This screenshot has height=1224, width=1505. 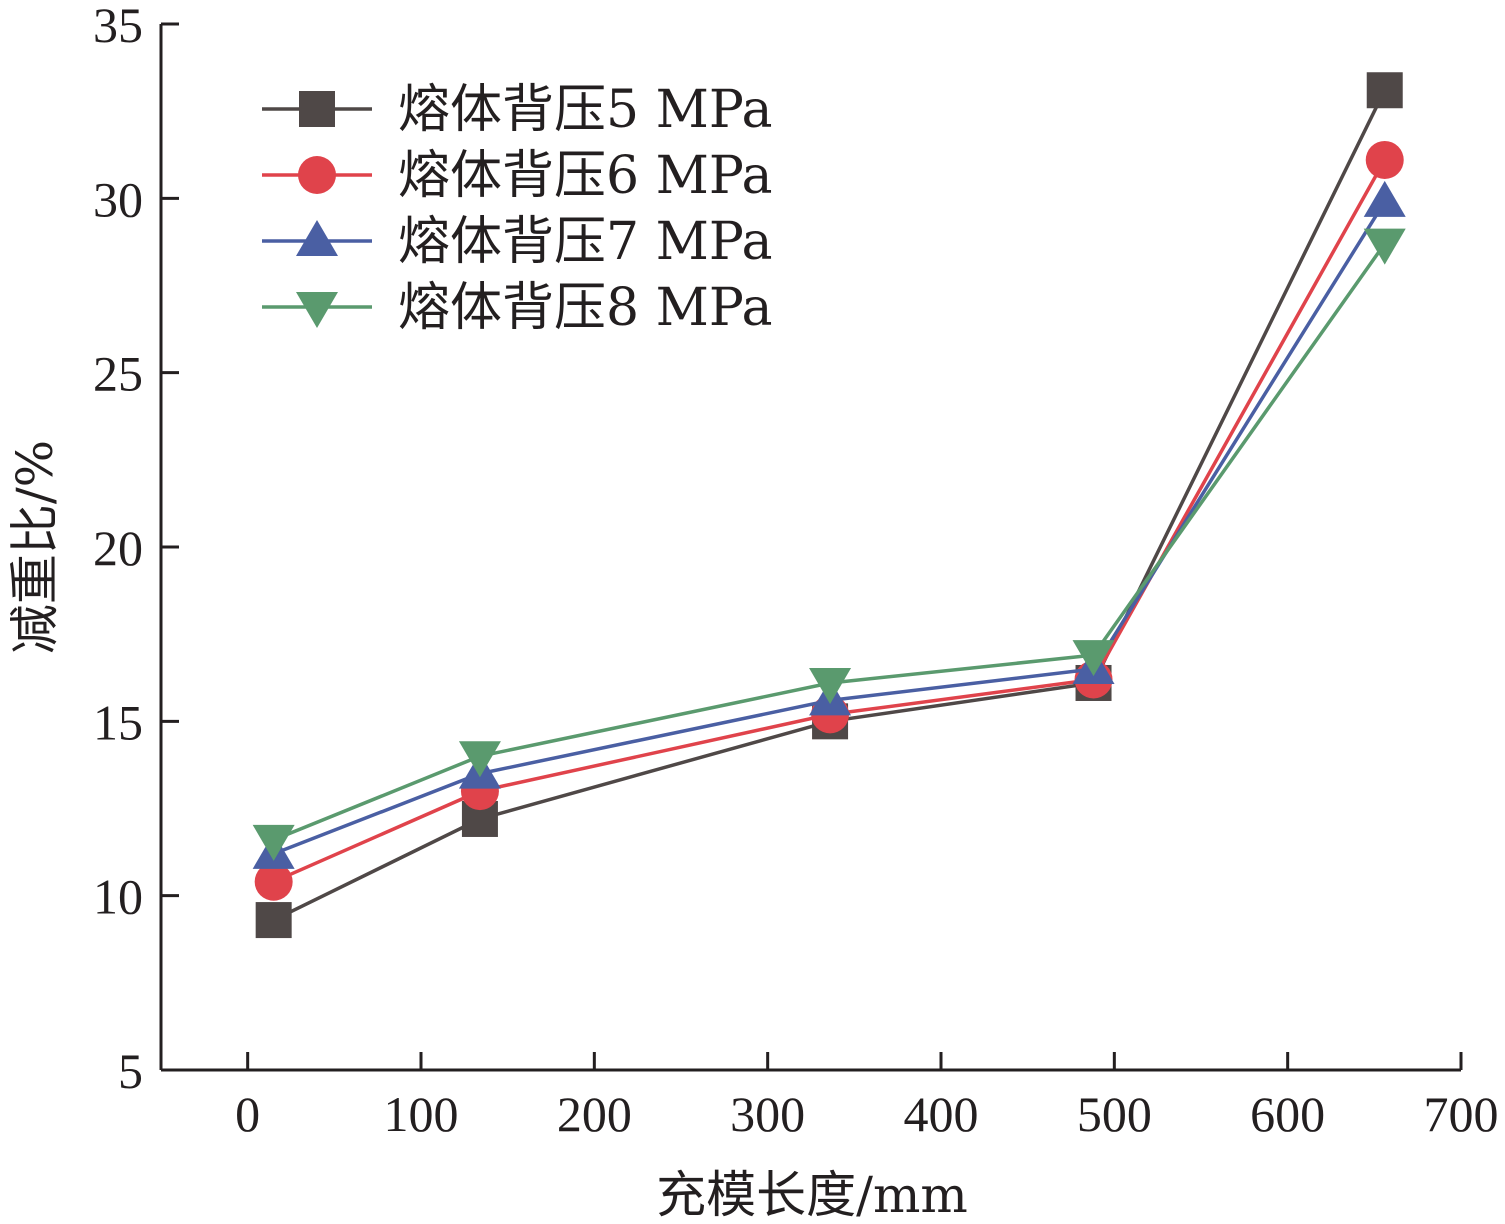 I want to click on y-tick-label-2: 15, so click(x=118, y=722).